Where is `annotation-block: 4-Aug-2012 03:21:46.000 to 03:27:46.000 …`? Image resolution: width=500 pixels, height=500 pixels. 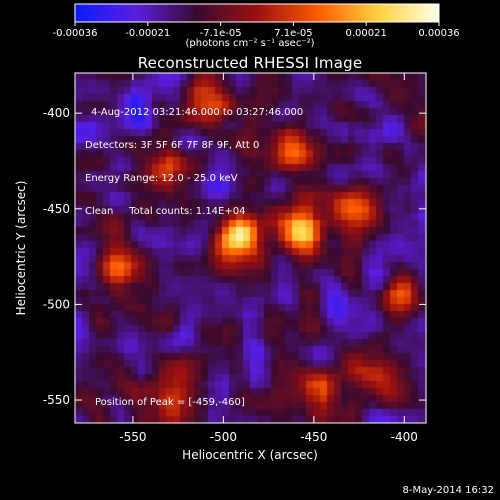 annotation-block: 4-Aug-2012 03:21:46.000 to 03:27:46.000 … is located at coordinates (194, 156).